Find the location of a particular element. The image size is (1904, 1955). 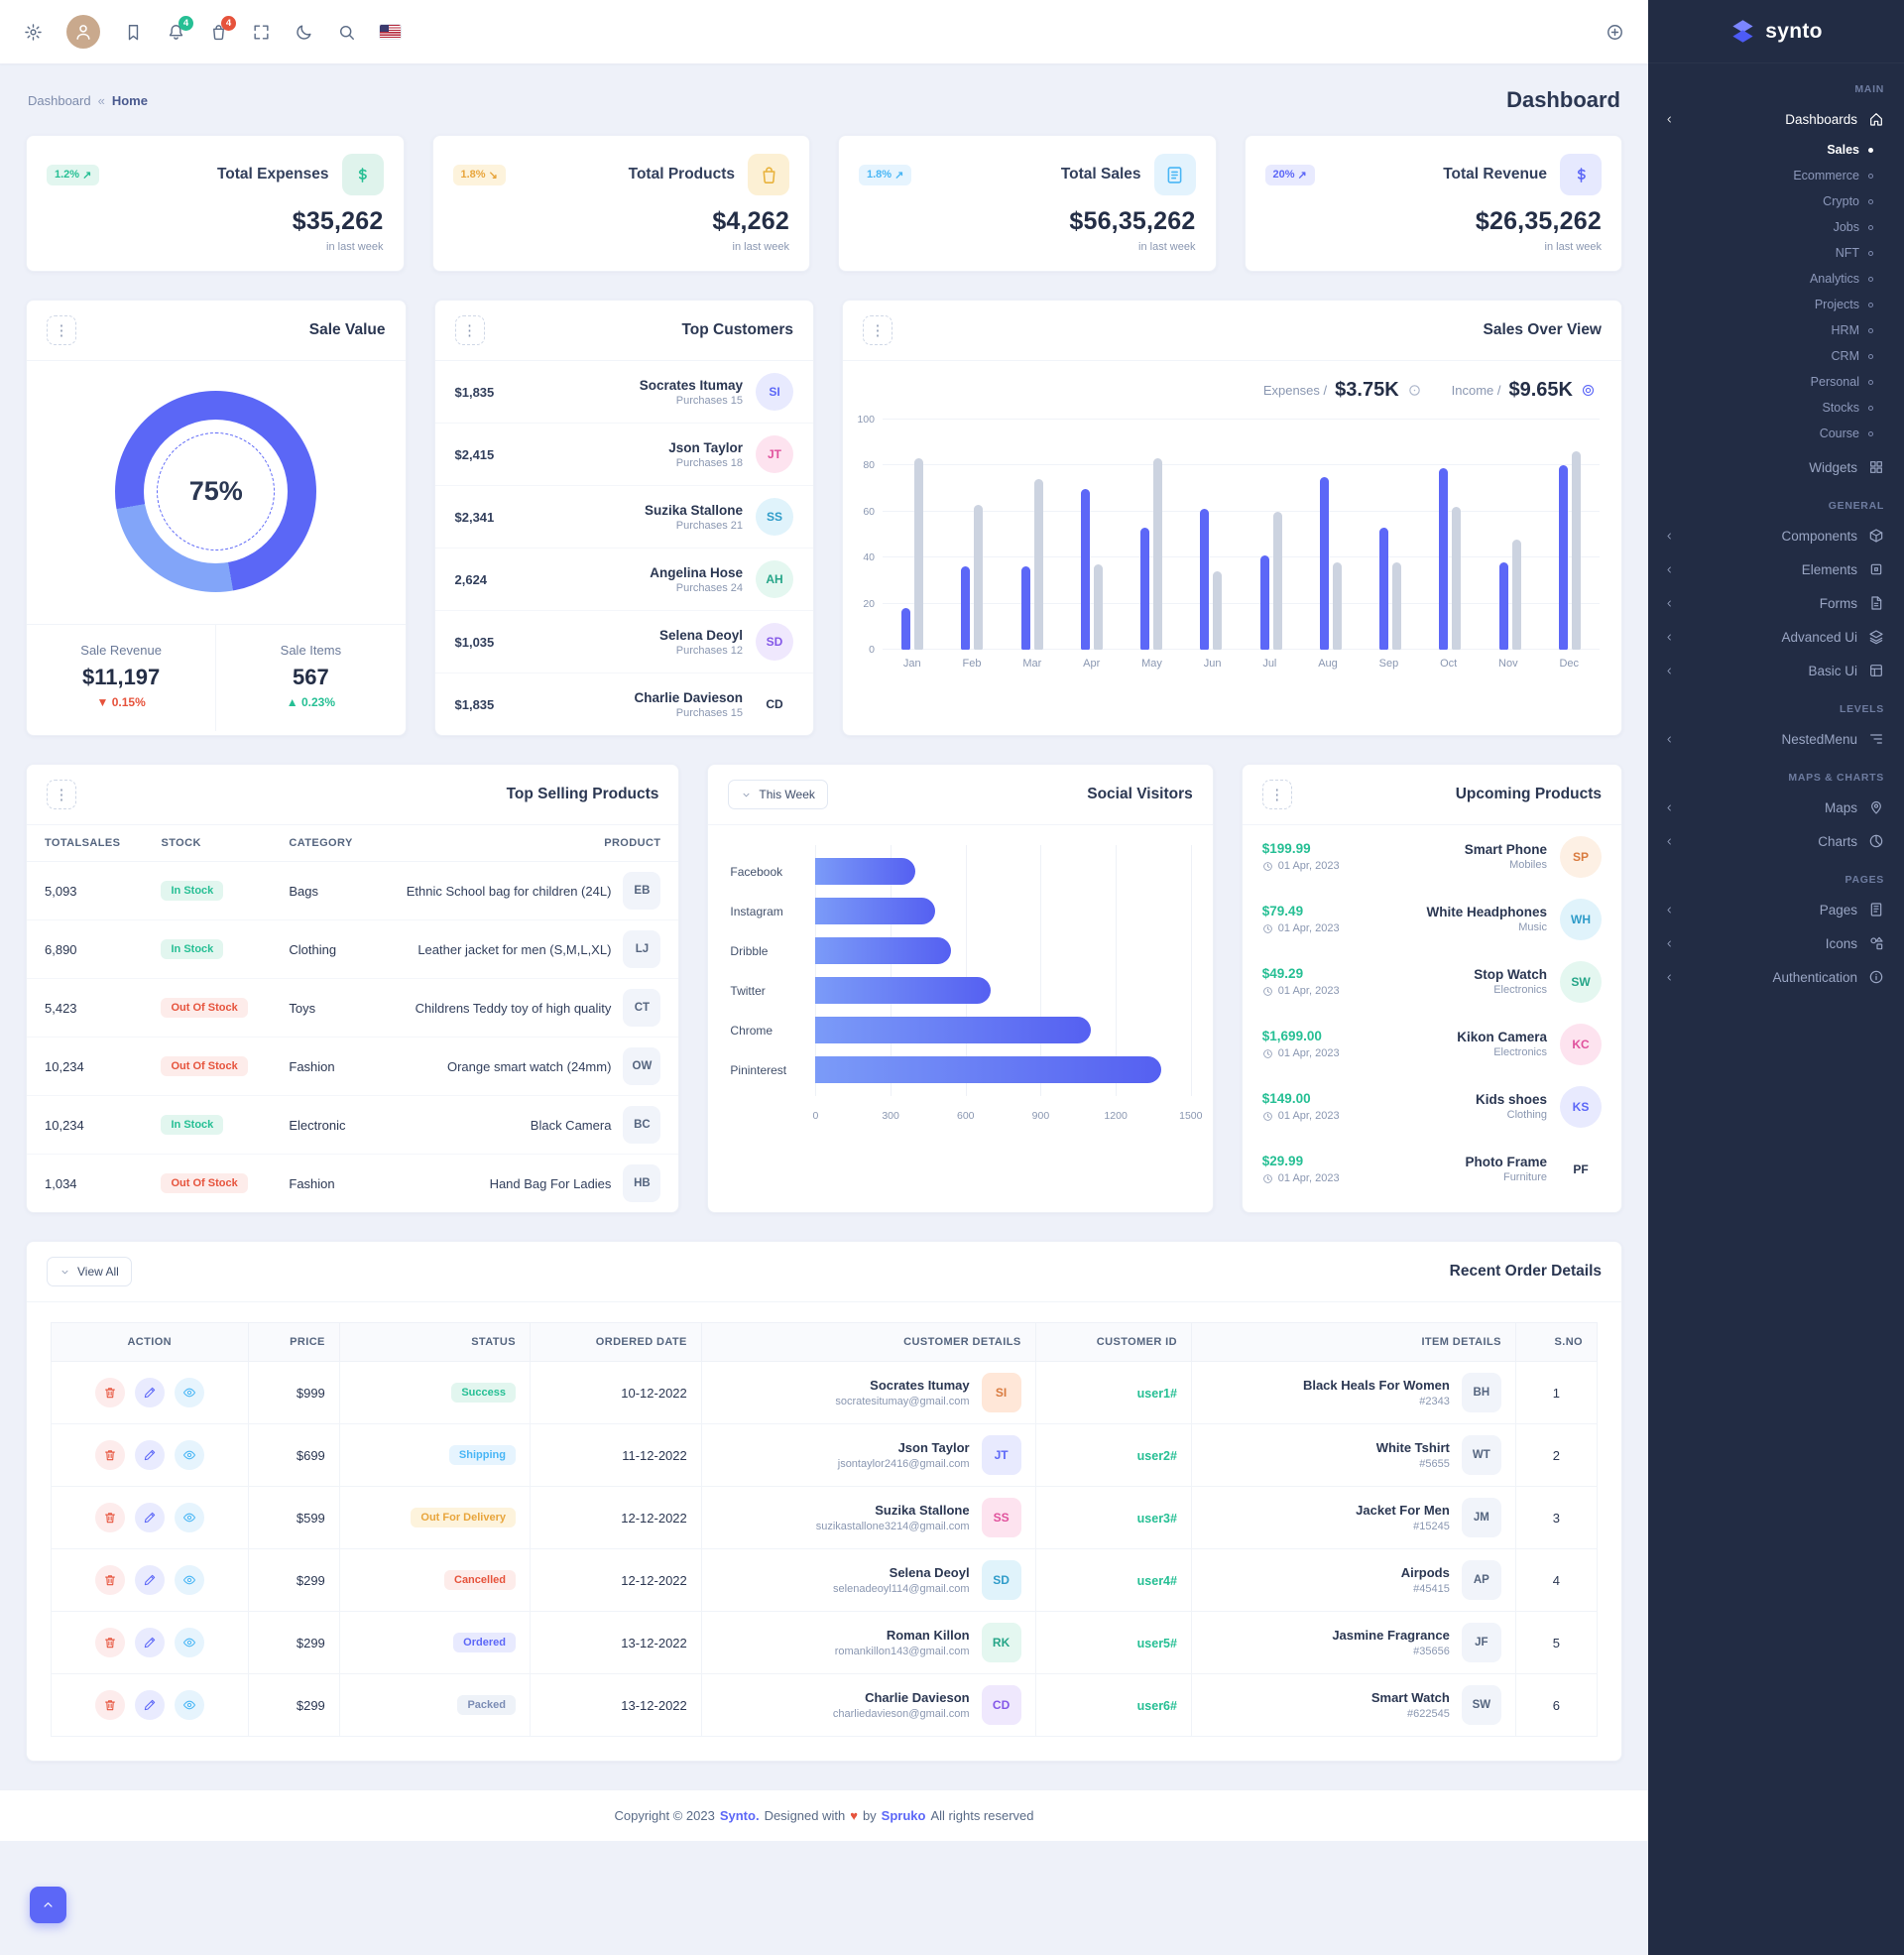

sidebar-item-crm: CRM is located at coordinates (1776, 356).